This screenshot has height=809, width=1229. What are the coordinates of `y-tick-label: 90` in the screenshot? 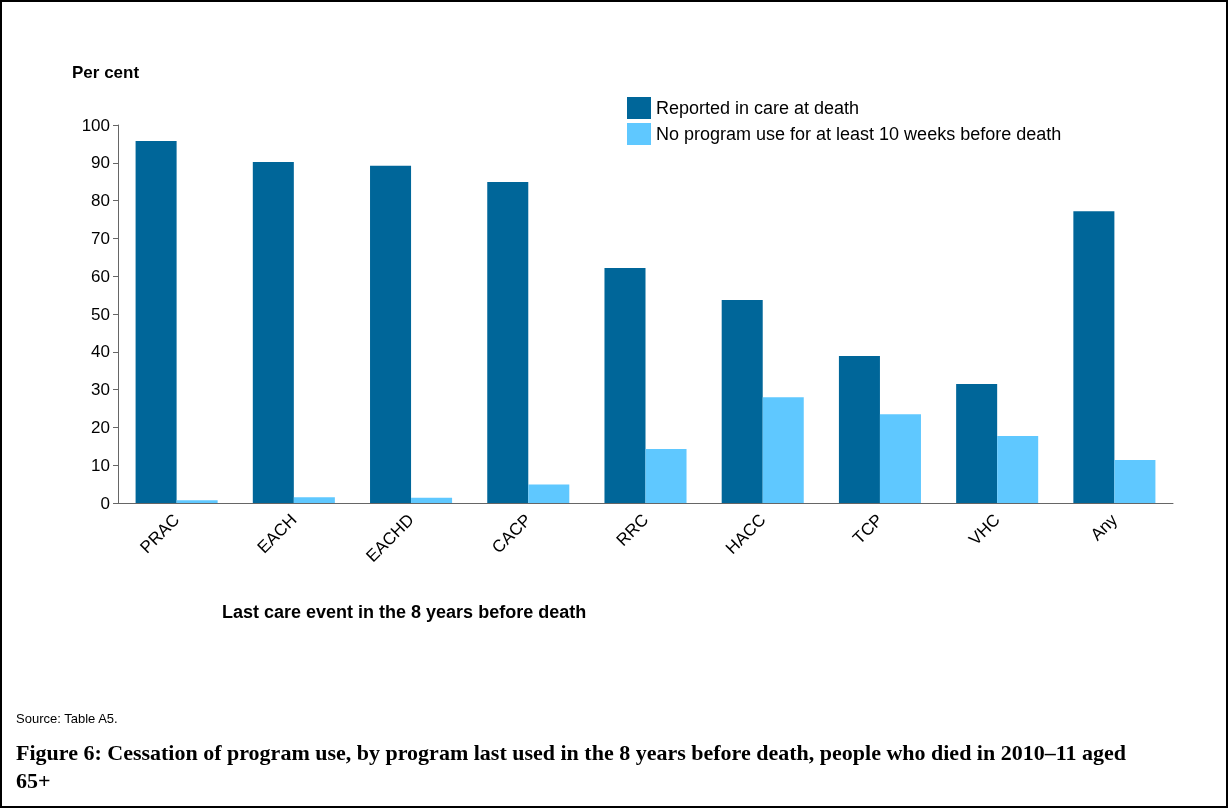 It's located at (100, 163).